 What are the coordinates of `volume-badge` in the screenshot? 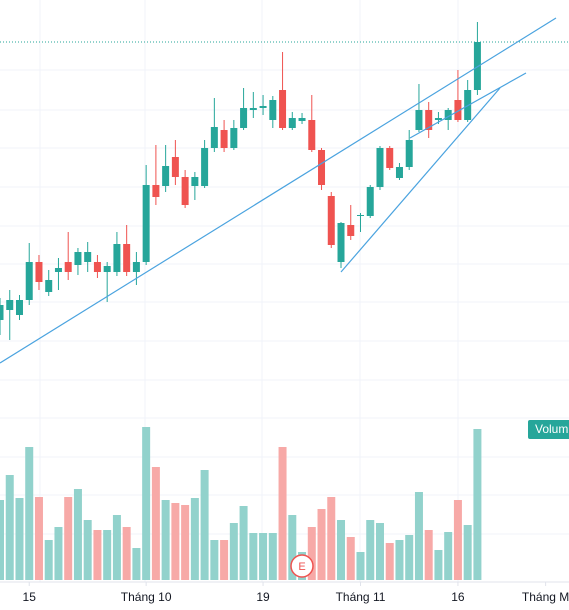 It's located at (548, 429).